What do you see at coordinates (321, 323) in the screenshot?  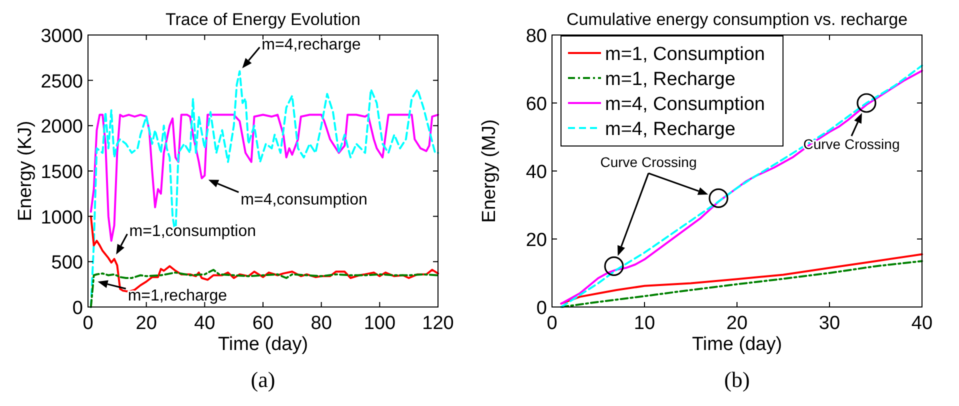 I see `x-tick-label: 80` at bounding box center [321, 323].